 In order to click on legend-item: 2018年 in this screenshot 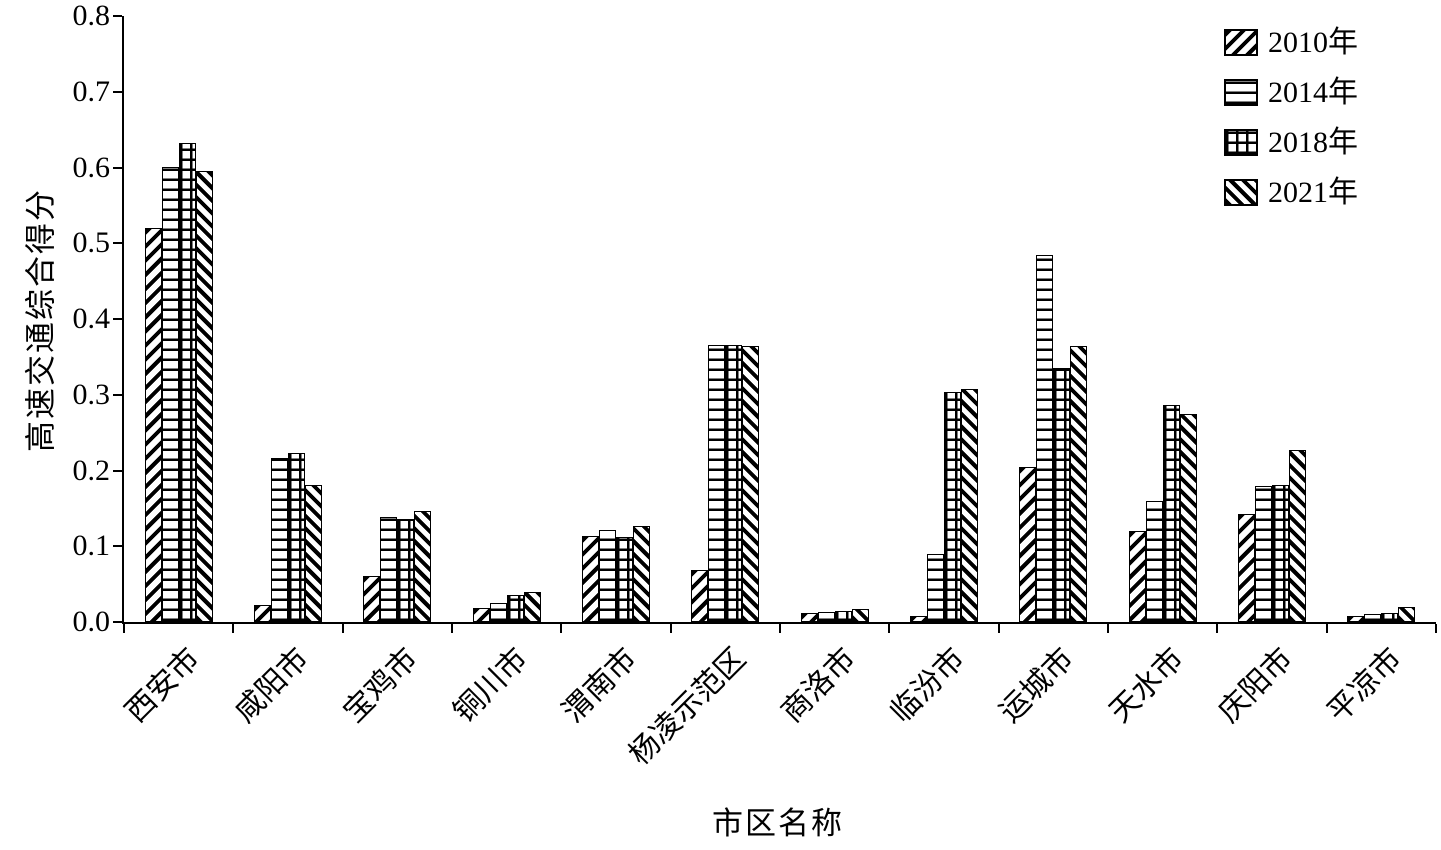, I will do `click(1291, 142)`.